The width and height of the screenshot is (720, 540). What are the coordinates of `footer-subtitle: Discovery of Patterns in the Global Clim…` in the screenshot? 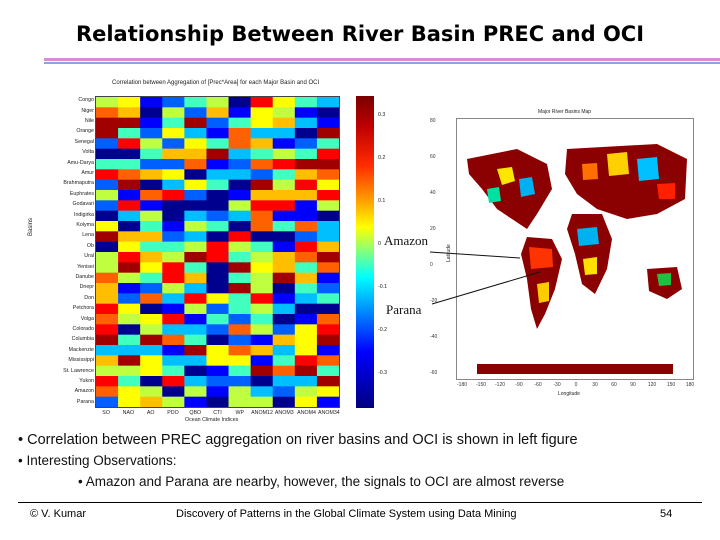 It's located at (346, 514).